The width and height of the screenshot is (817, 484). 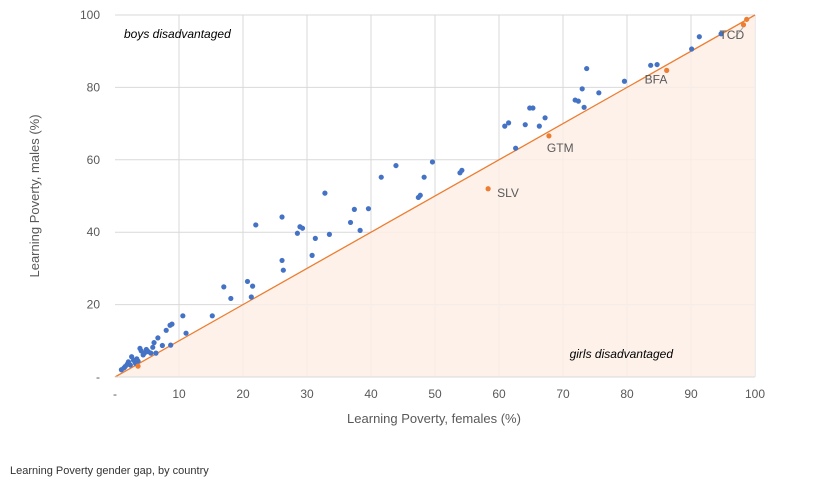 What do you see at coordinates (620, 113) in the screenshot?
I see `country-labels: TCD BFA GTM SLV` at bounding box center [620, 113].